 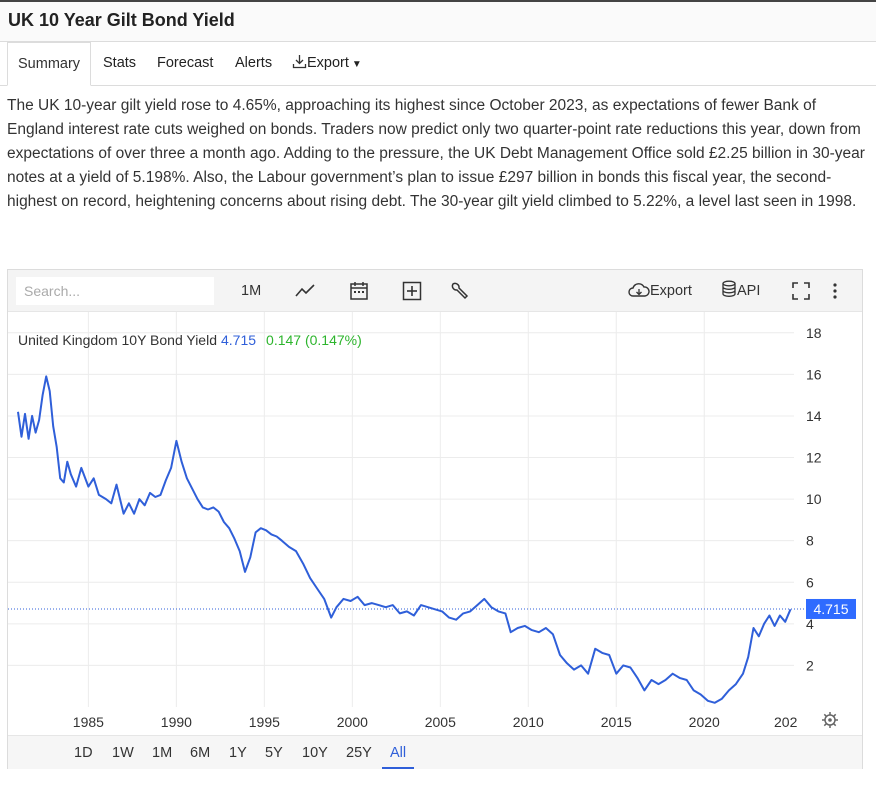 I want to click on api-button: API, so click(x=740, y=291).